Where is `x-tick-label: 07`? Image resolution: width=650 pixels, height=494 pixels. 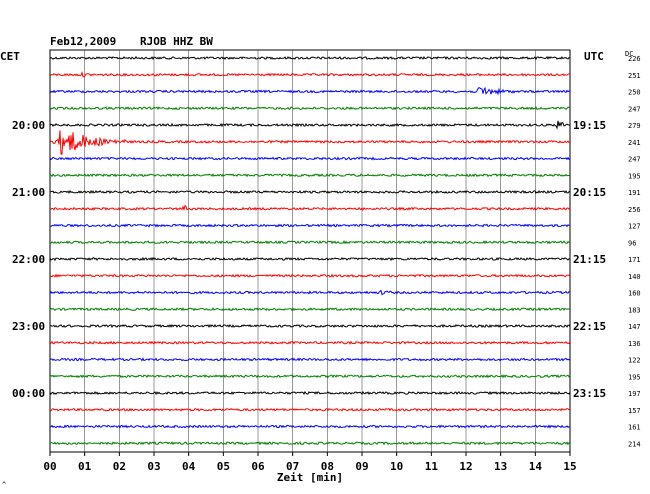 x-tick-label: 07 is located at coordinates (292, 466).